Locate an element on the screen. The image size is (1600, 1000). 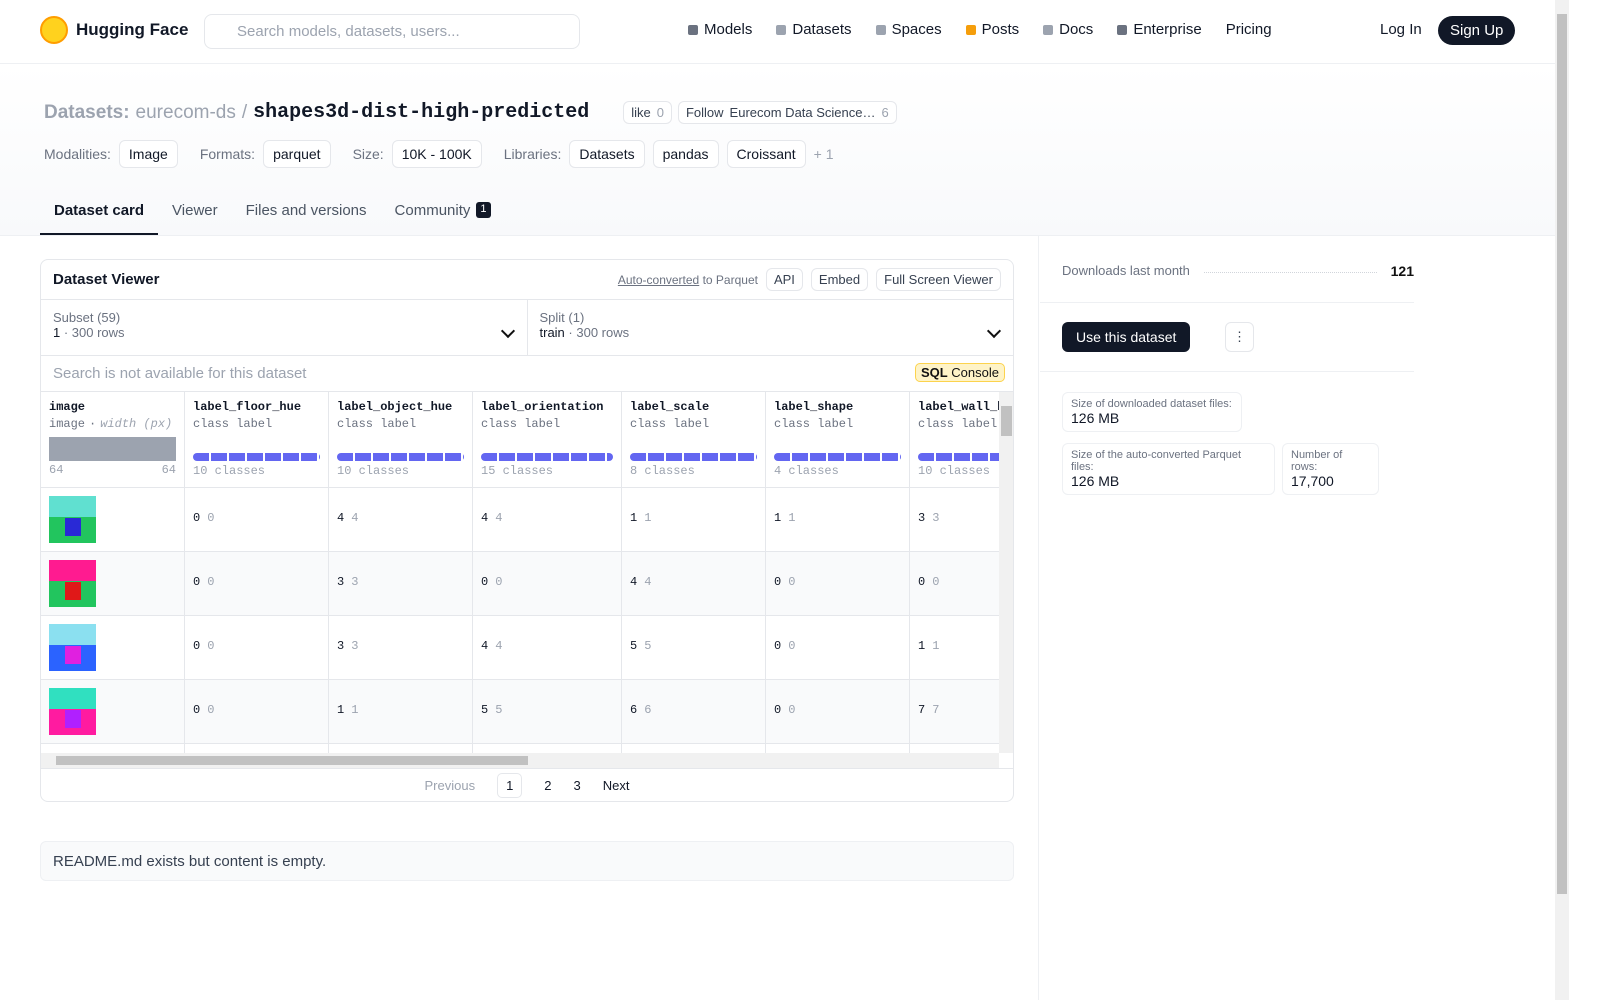
range: 64 64 is located at coordinates (112, 470).